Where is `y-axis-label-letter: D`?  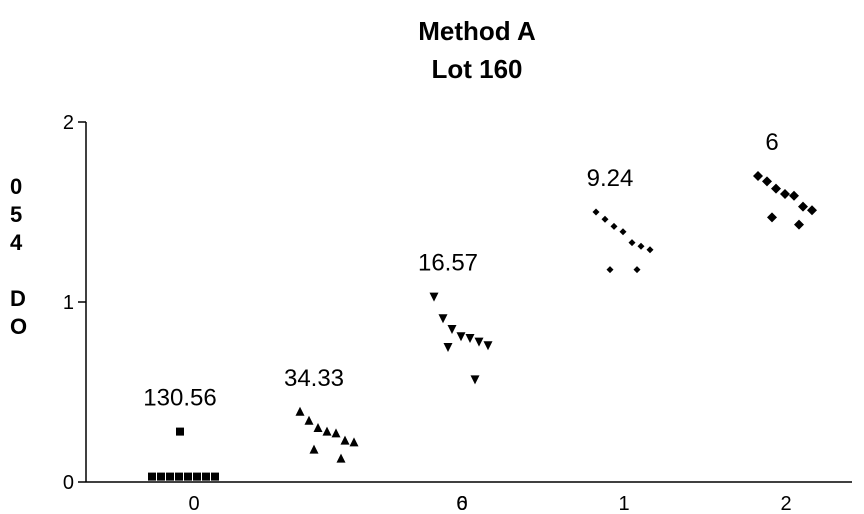
y-axis-label-letter: D is located at coordinates (18, 298).